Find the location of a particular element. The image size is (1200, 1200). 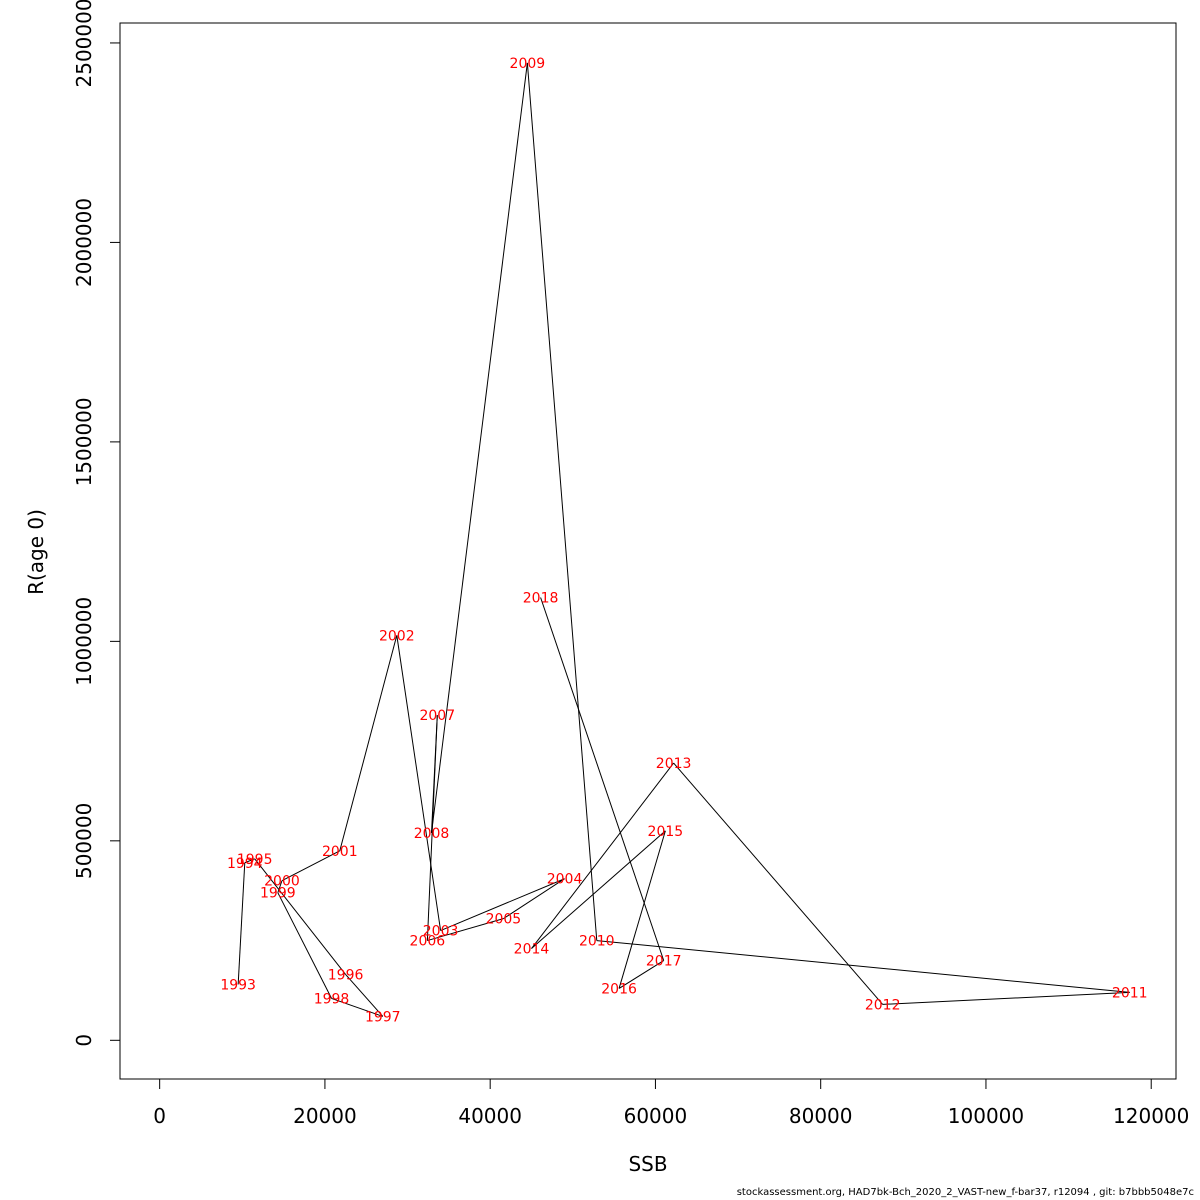

x-tick-label: 80000 is located at coordinates (821, 1116).